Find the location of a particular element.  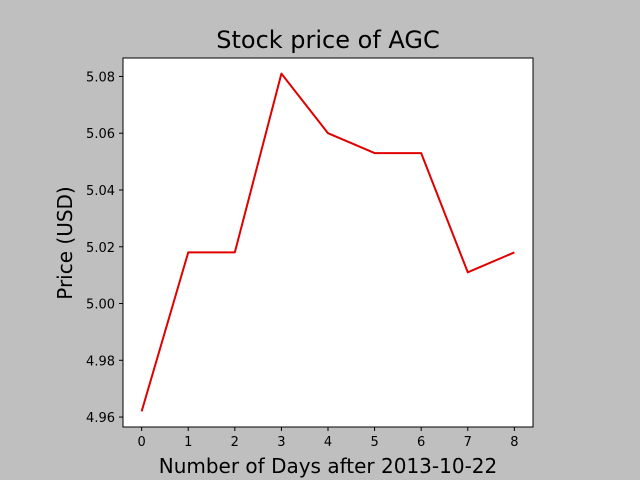

x-tick-label: 0 is located at coordinates (141, 442).